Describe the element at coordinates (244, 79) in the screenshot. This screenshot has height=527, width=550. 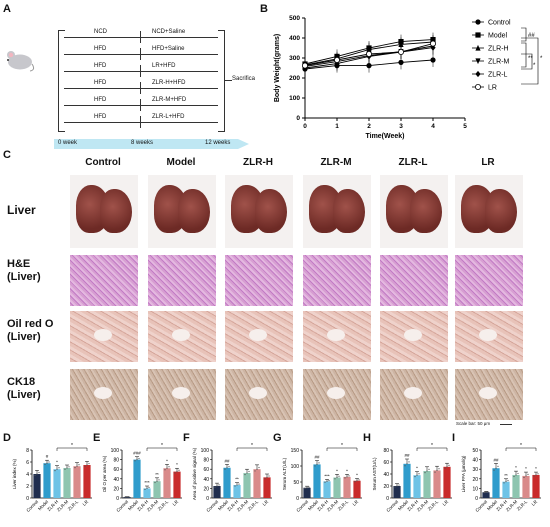
I see `sacrifice-label: Sacrifica` at that location.